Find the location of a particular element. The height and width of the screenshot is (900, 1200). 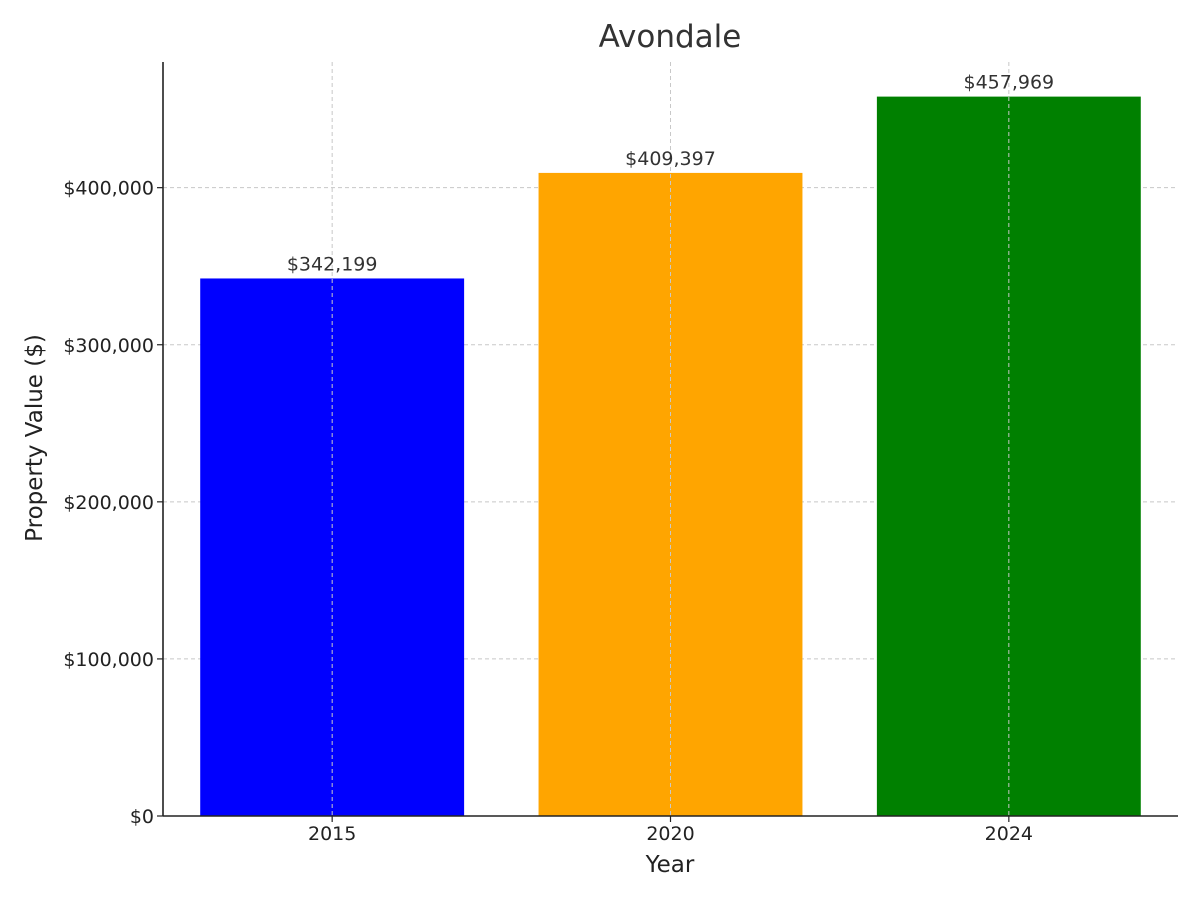

y-tick-label: $300,000 is located at coordinates (108, 346).